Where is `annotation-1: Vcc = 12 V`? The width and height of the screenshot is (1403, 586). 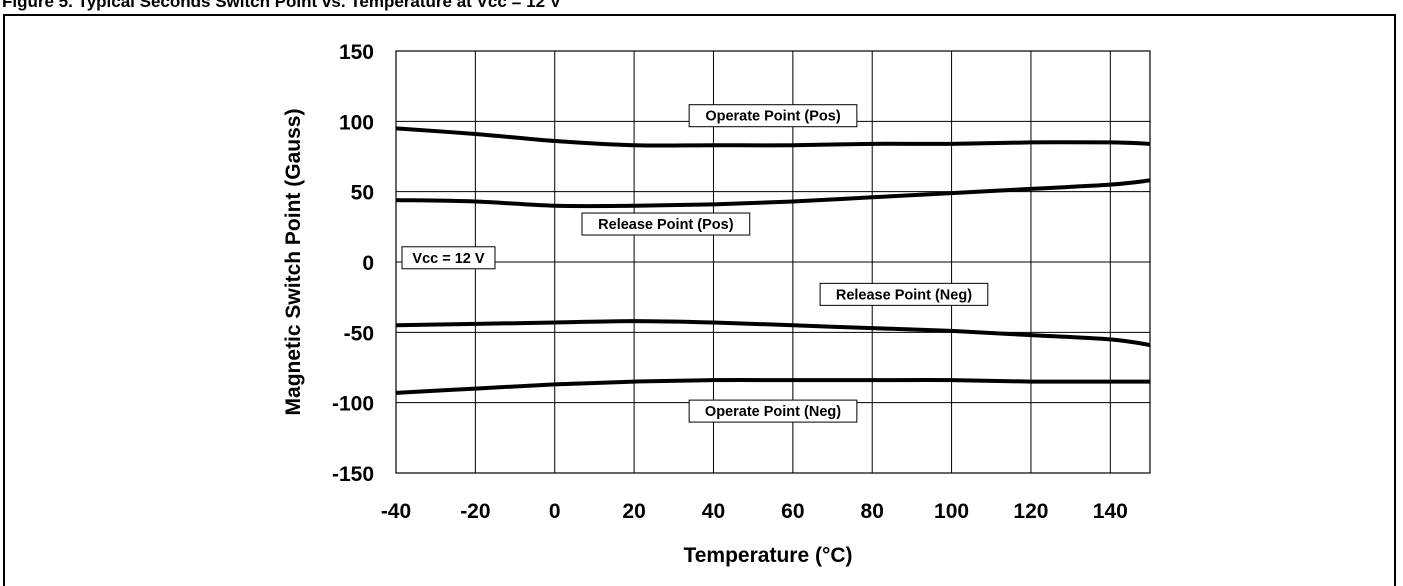 annotation-1: Vcc = 12 V is located at coordinates (448, 258).